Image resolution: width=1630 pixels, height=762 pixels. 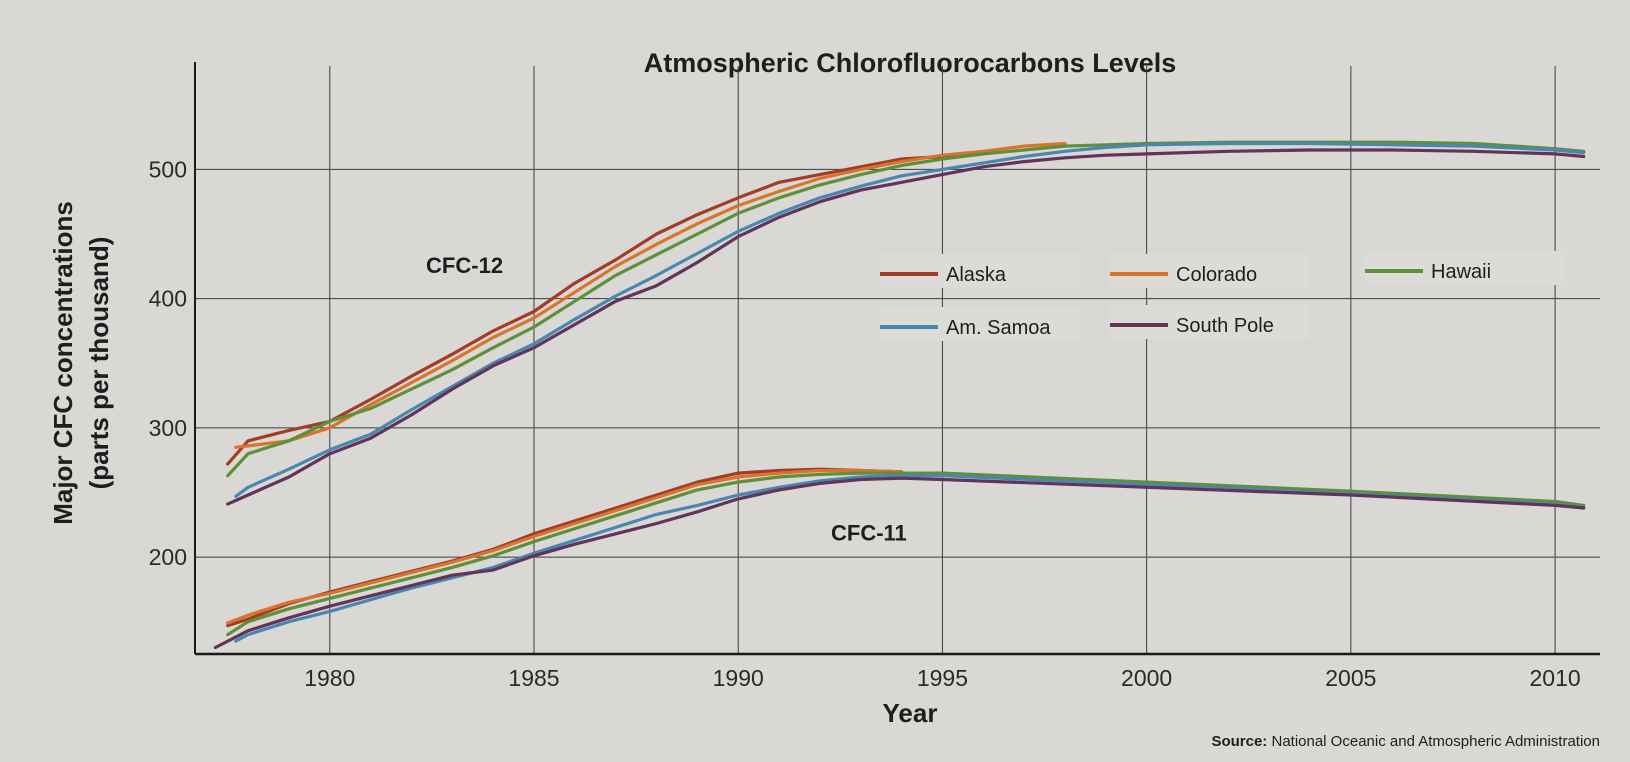 What do you see at coordinates (738, 678) in the screenshot?
I see `x-tick-1990: 1990` at bounding box center [738, 678].